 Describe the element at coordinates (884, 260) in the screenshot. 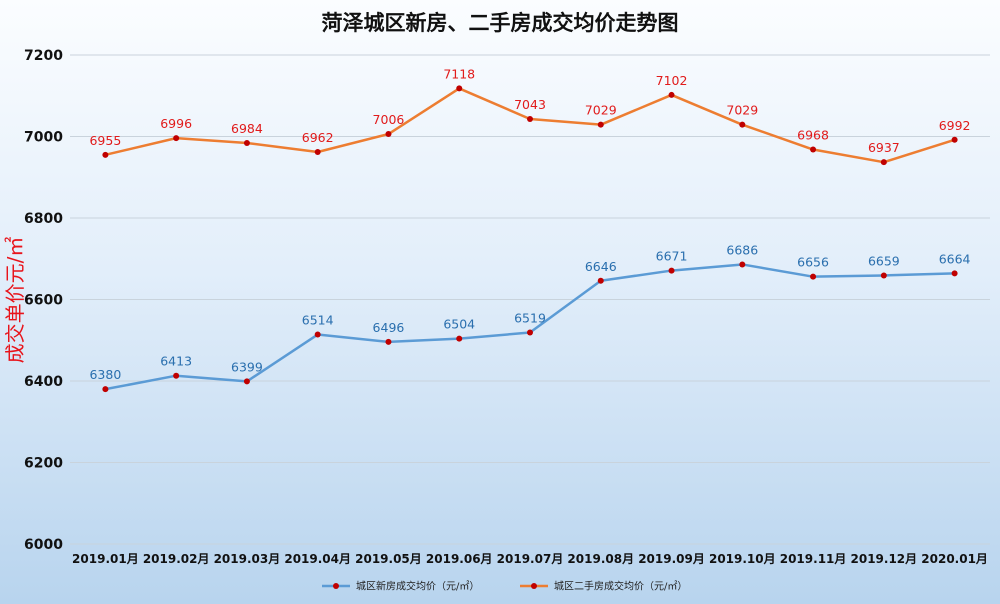

I see `data-label: 6659` at that location.